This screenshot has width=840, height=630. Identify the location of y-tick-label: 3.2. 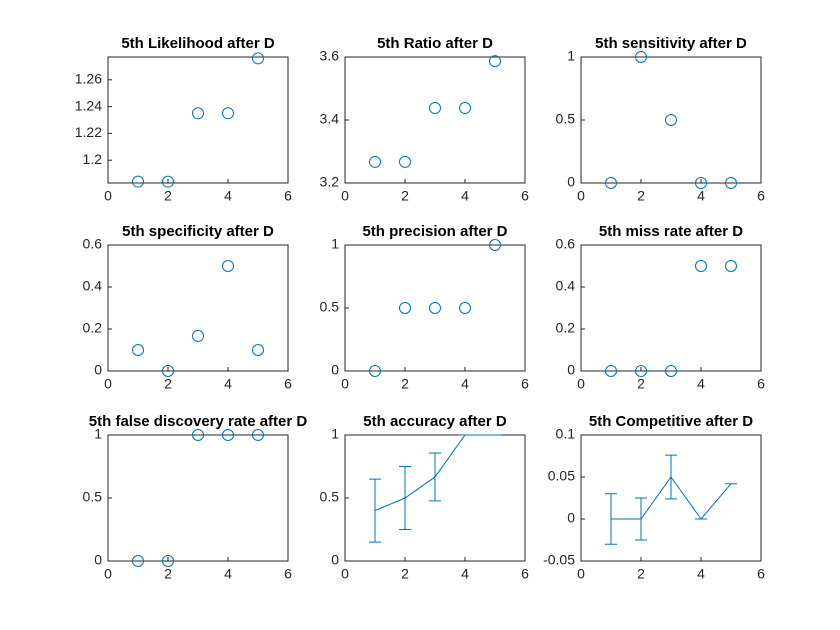
(330, 182).